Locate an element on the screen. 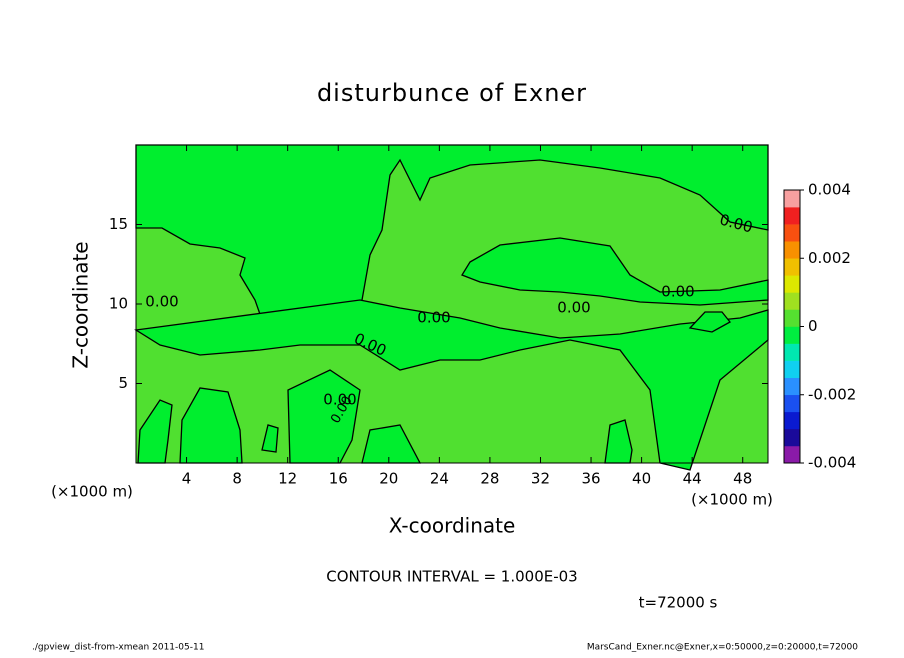 This screenshot has width=904, height=658. y-tick-label: 10 is located at coordinates (118, 304).